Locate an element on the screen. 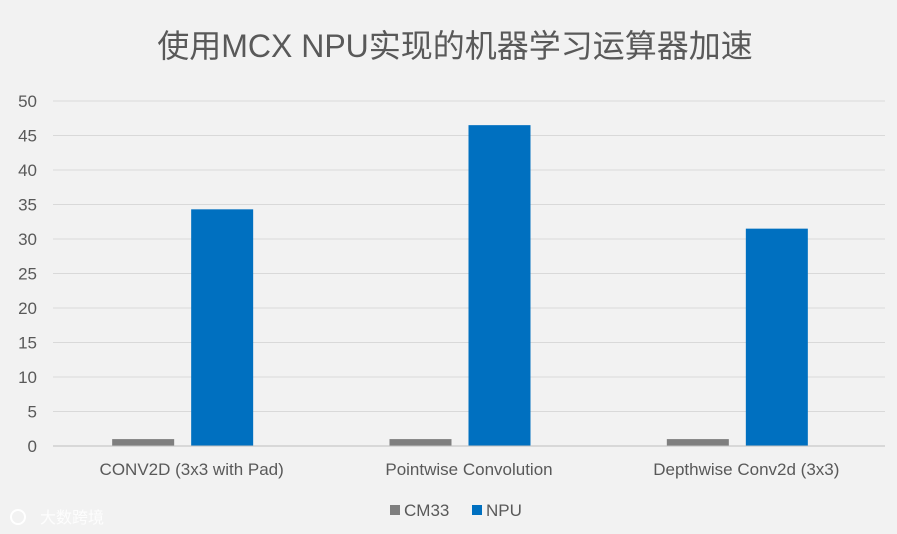 Image resolution: width=897 pixels, height=534 pixels. y-tick-label: 15 is located at coordinates (27, 343).